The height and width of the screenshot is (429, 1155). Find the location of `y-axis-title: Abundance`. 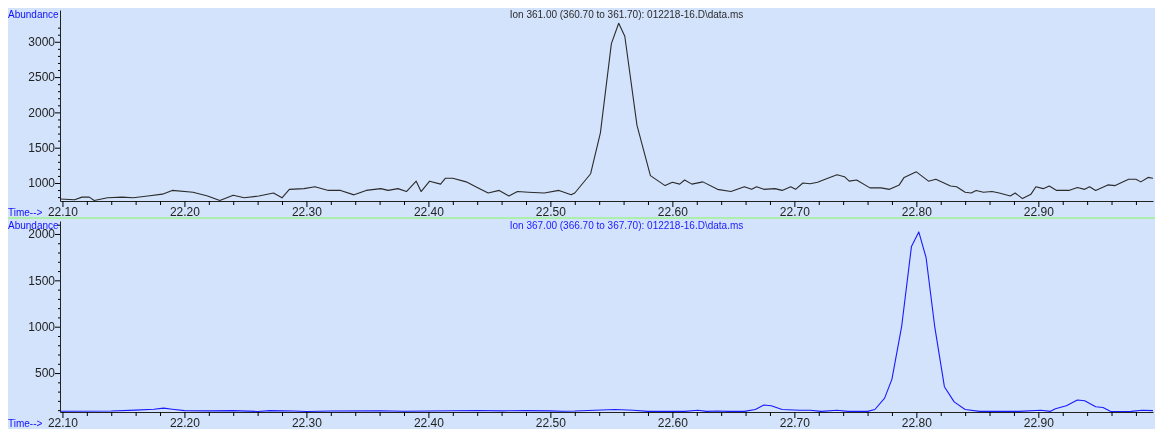

y-axis-title: Abundance is located at coordinates (34, 14).